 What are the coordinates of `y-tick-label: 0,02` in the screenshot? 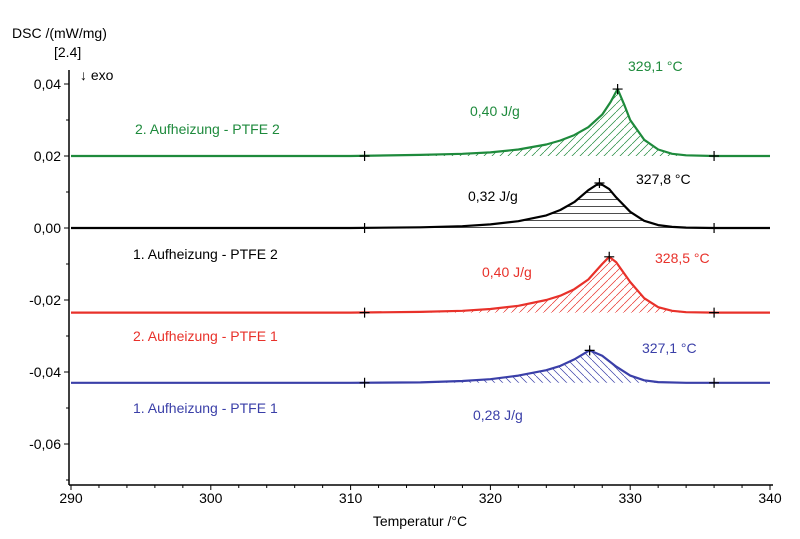 It's located at (47, 156).